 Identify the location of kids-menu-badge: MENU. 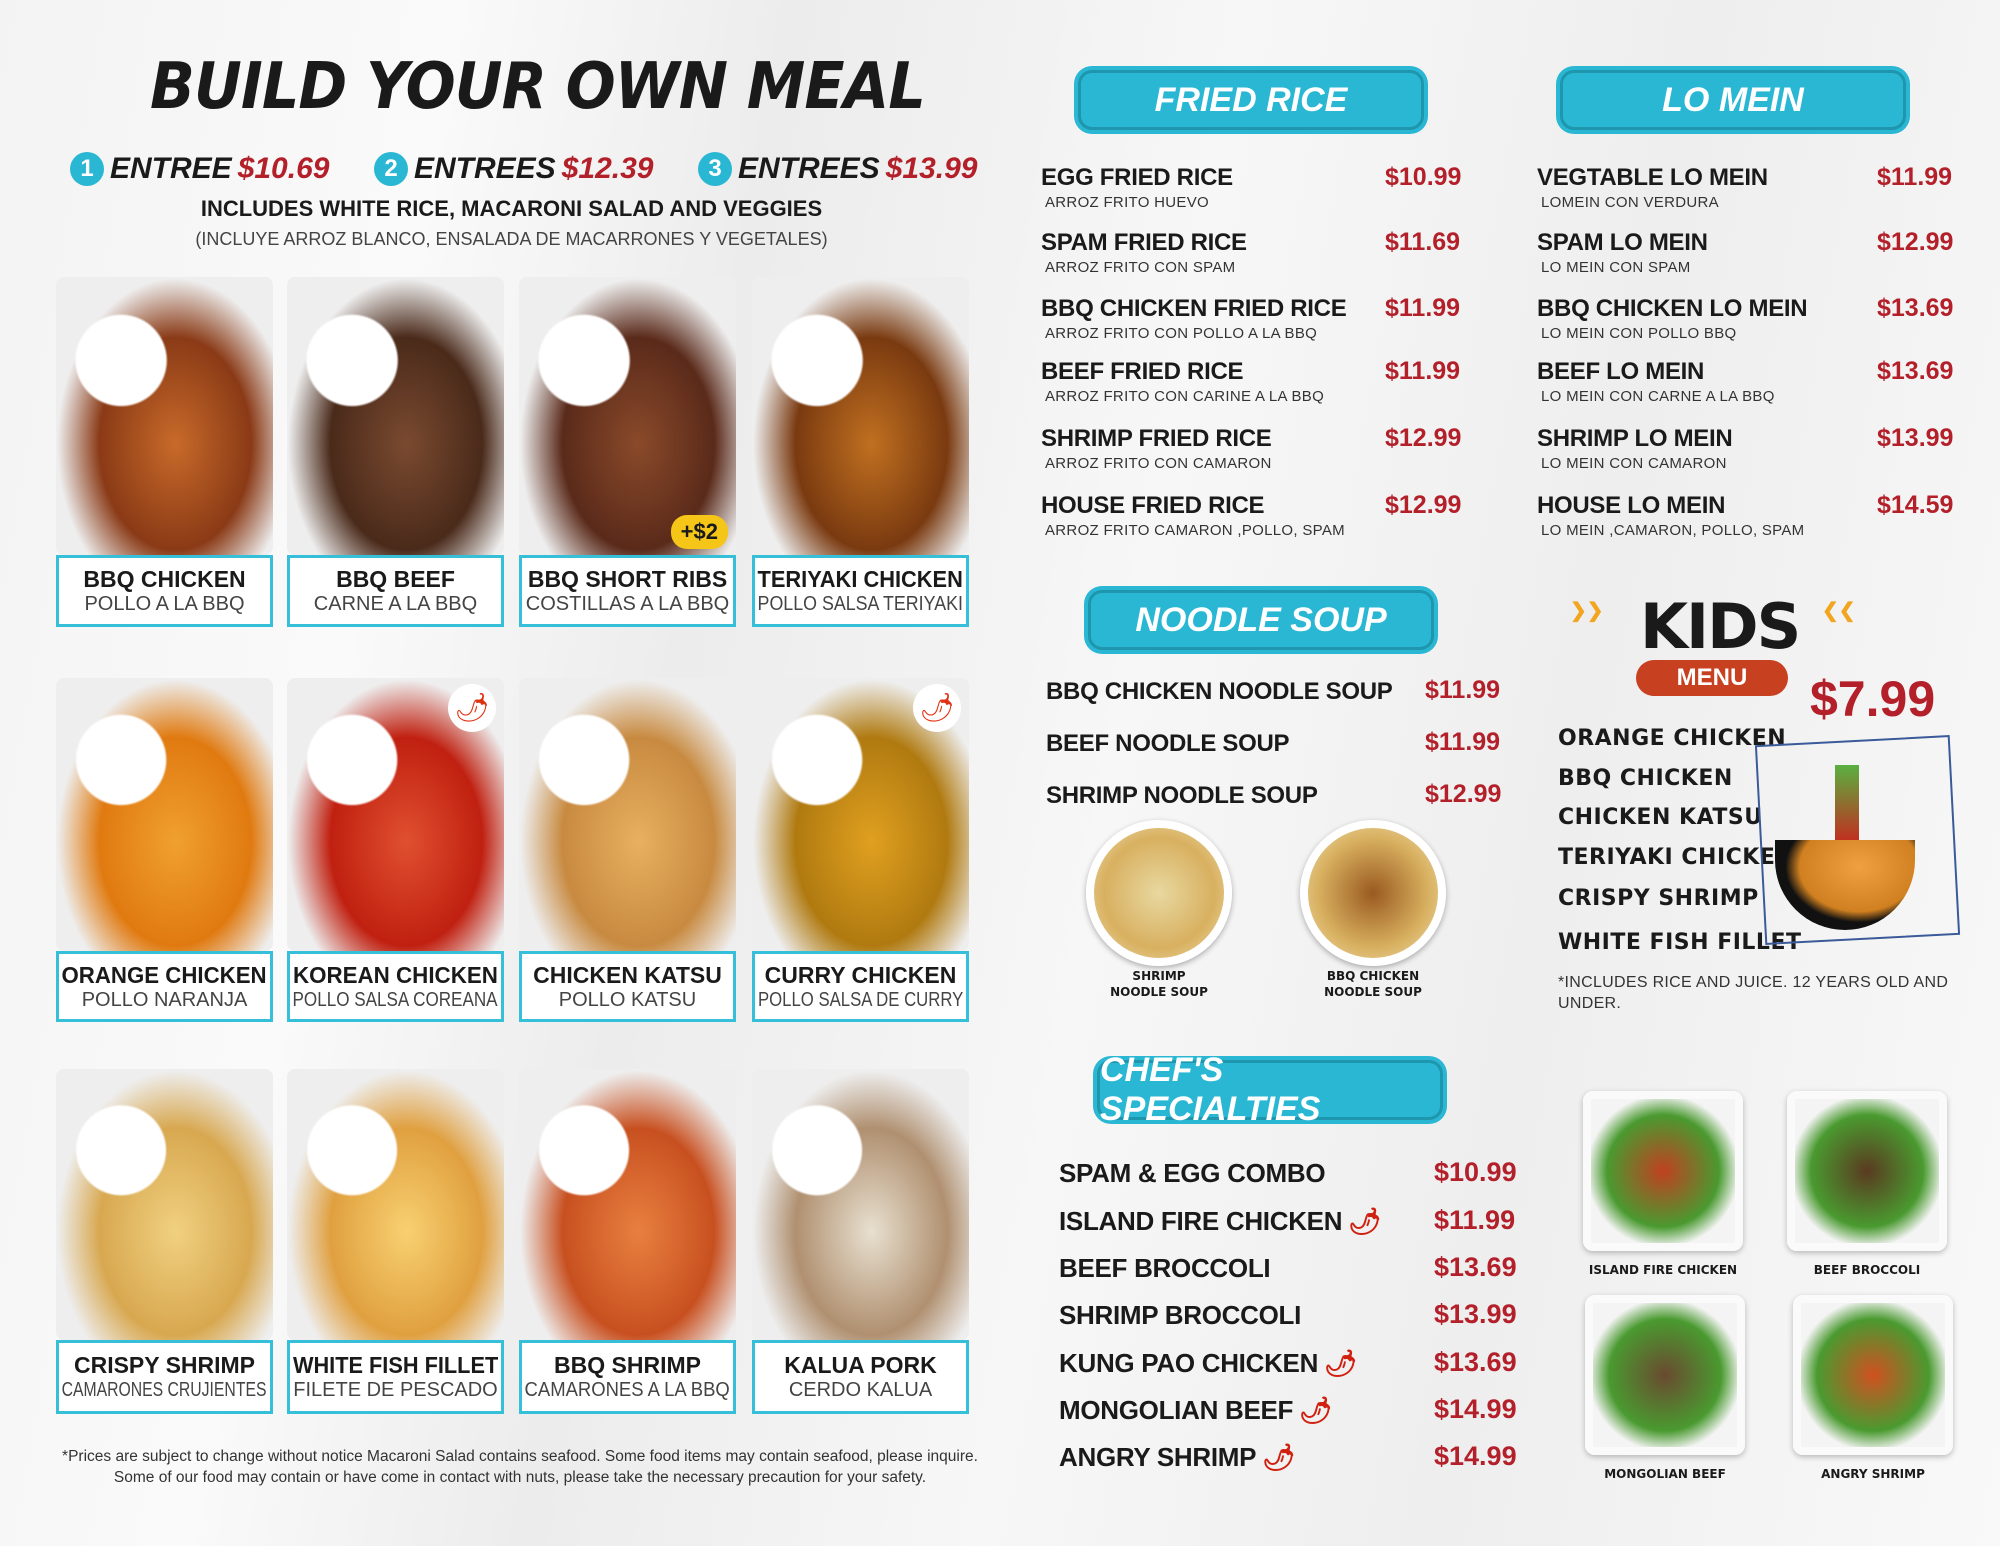
(1712, 678).